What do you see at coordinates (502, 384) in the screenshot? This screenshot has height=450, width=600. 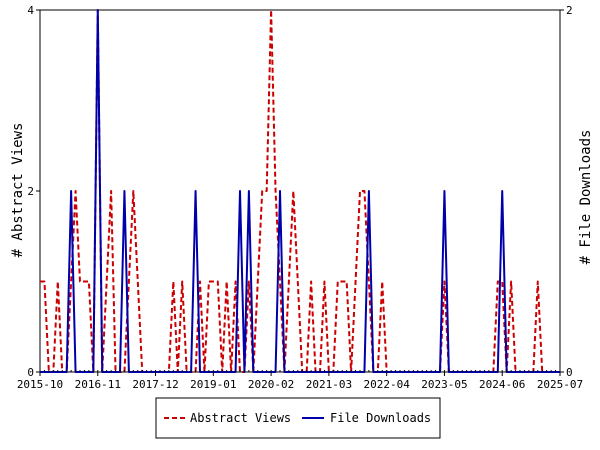 I see `x-tick-label: 2024-06` at bounding box center [502, 384].